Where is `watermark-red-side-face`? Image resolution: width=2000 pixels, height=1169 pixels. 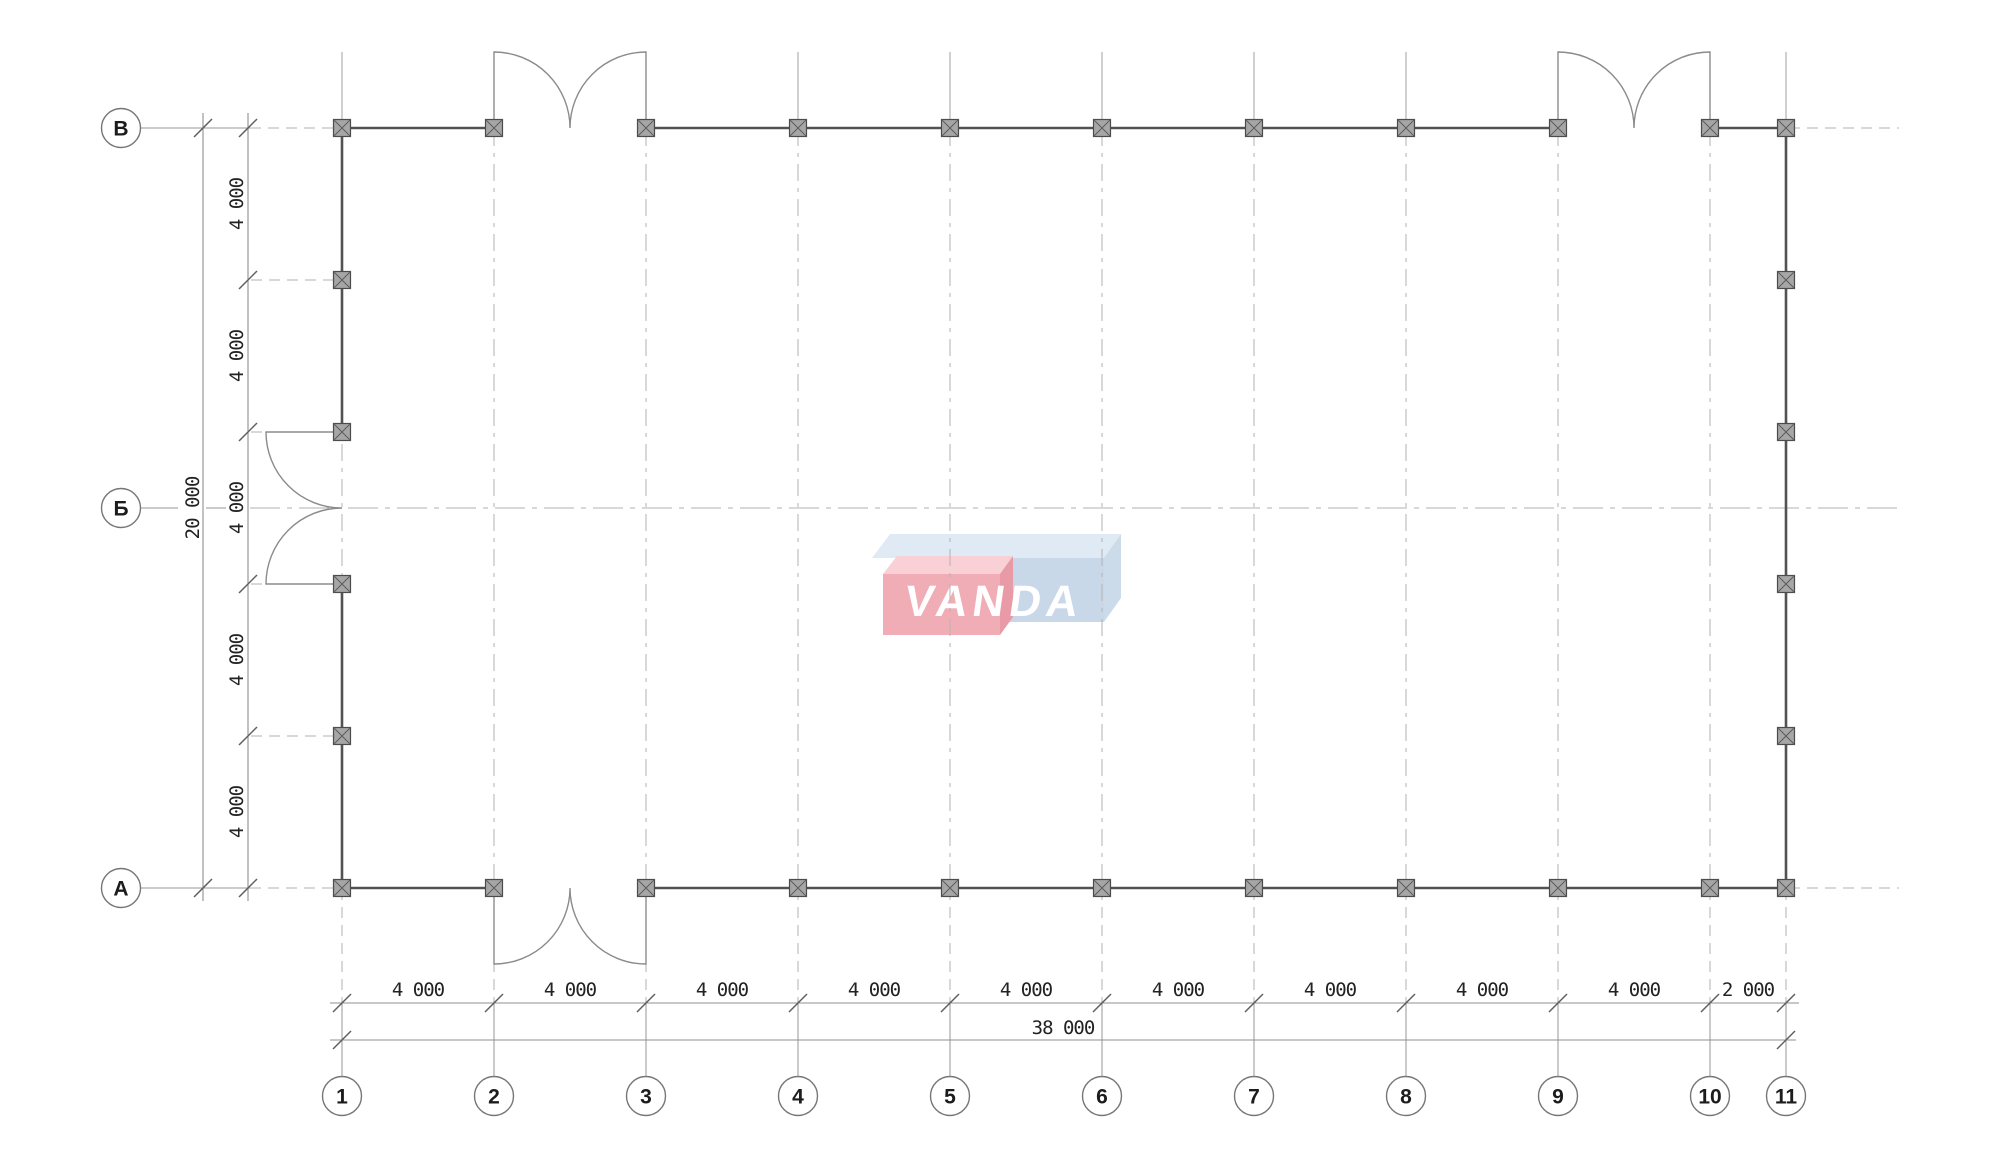
watermark-red-side-face is located at coordinates (1006, 595).